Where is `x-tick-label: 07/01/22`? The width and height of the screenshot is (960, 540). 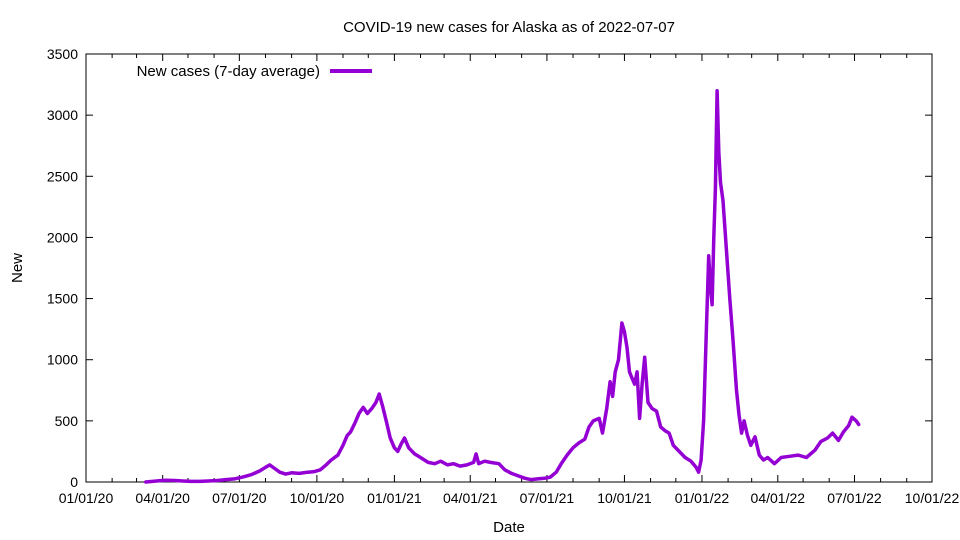 x-tick-label: 07/01/22 is located at coordinates (854, 498).